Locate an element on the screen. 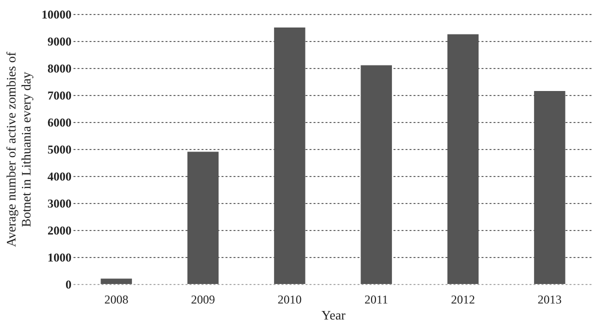  x-tick-label: 2012 is located at coordinates (463, 299).